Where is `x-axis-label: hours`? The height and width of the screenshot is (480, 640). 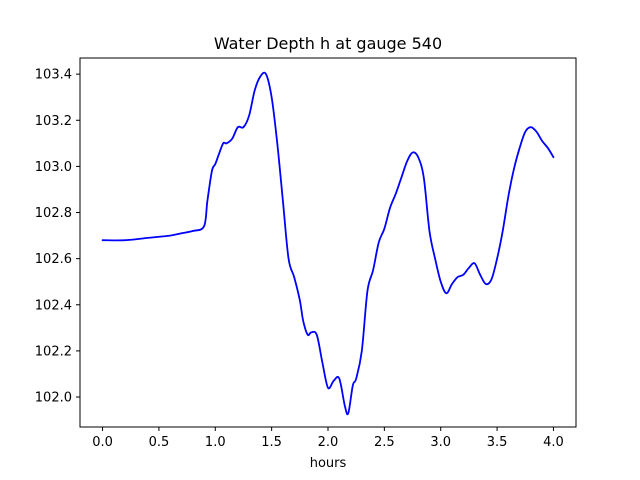 x-axis-label: hours is located at coordinates (328, 463).